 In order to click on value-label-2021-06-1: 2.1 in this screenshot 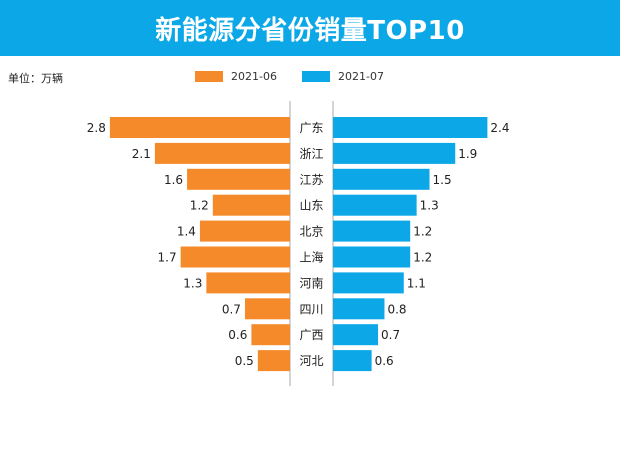, I will do `click(141, 154)`.